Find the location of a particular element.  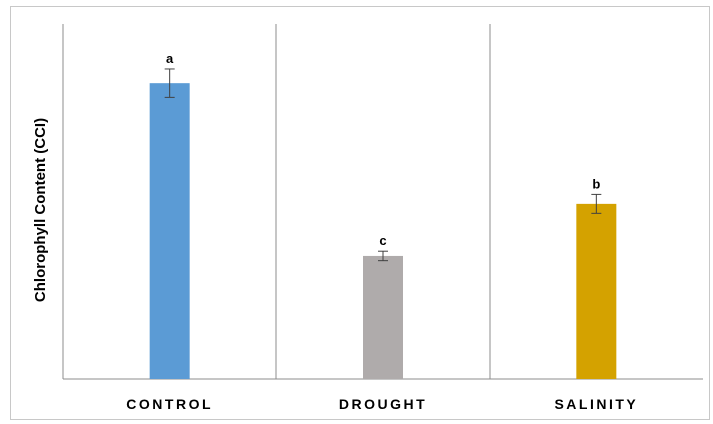

y-axis-title: Chlorophyll Content (CCI) is located at coordinates (40, 210).